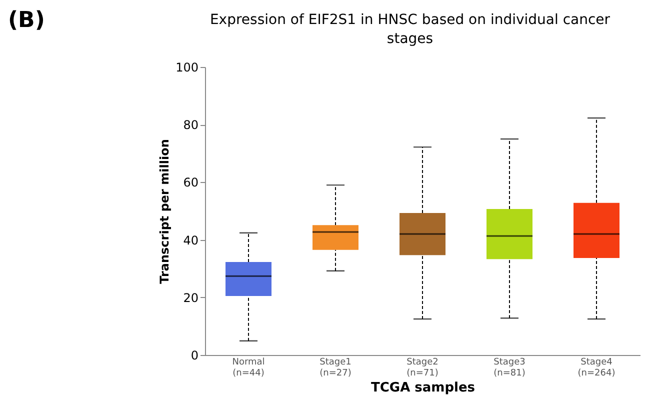  I want to click on y-tick-label: 80, so click(190, 125).